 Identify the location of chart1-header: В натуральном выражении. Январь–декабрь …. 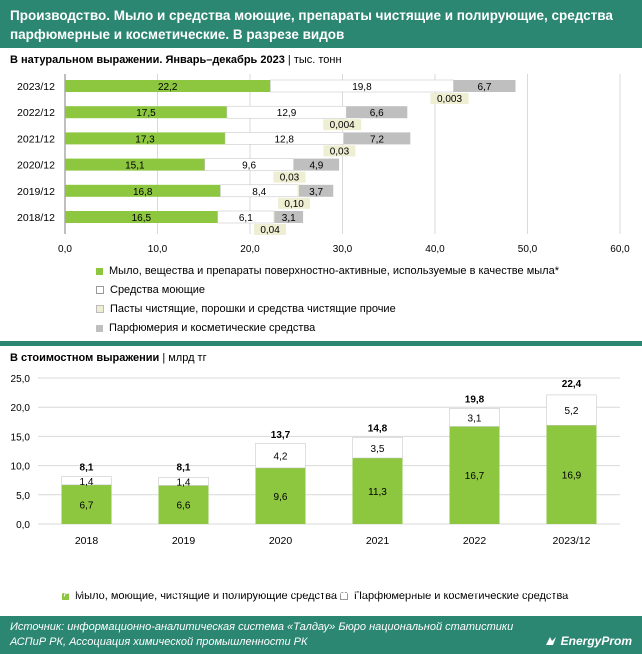
(176, 60).